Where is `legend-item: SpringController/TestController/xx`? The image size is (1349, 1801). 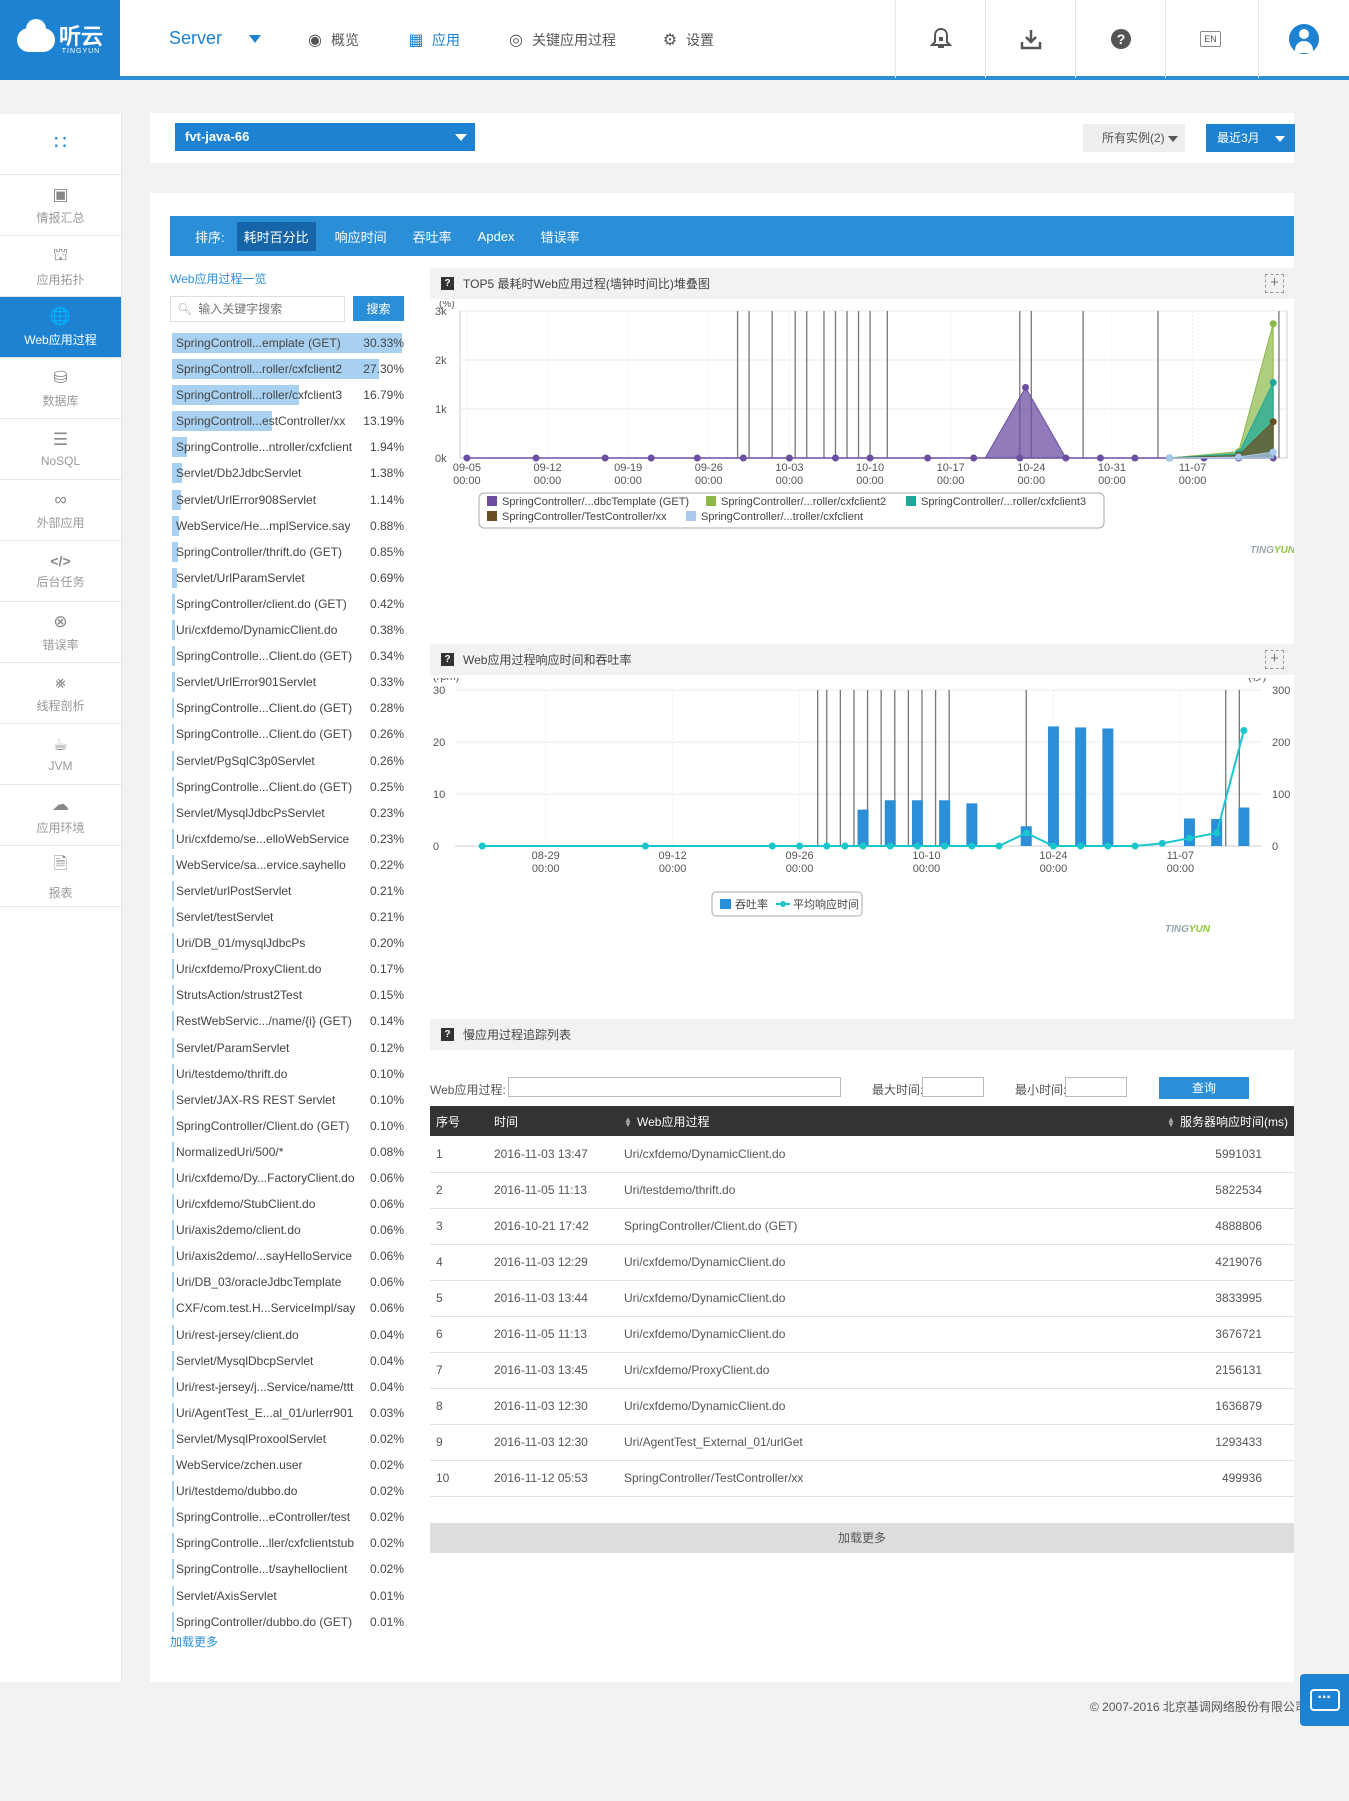 legend-item: SpringController/TestController/xx is located at coordinates (577, 517).